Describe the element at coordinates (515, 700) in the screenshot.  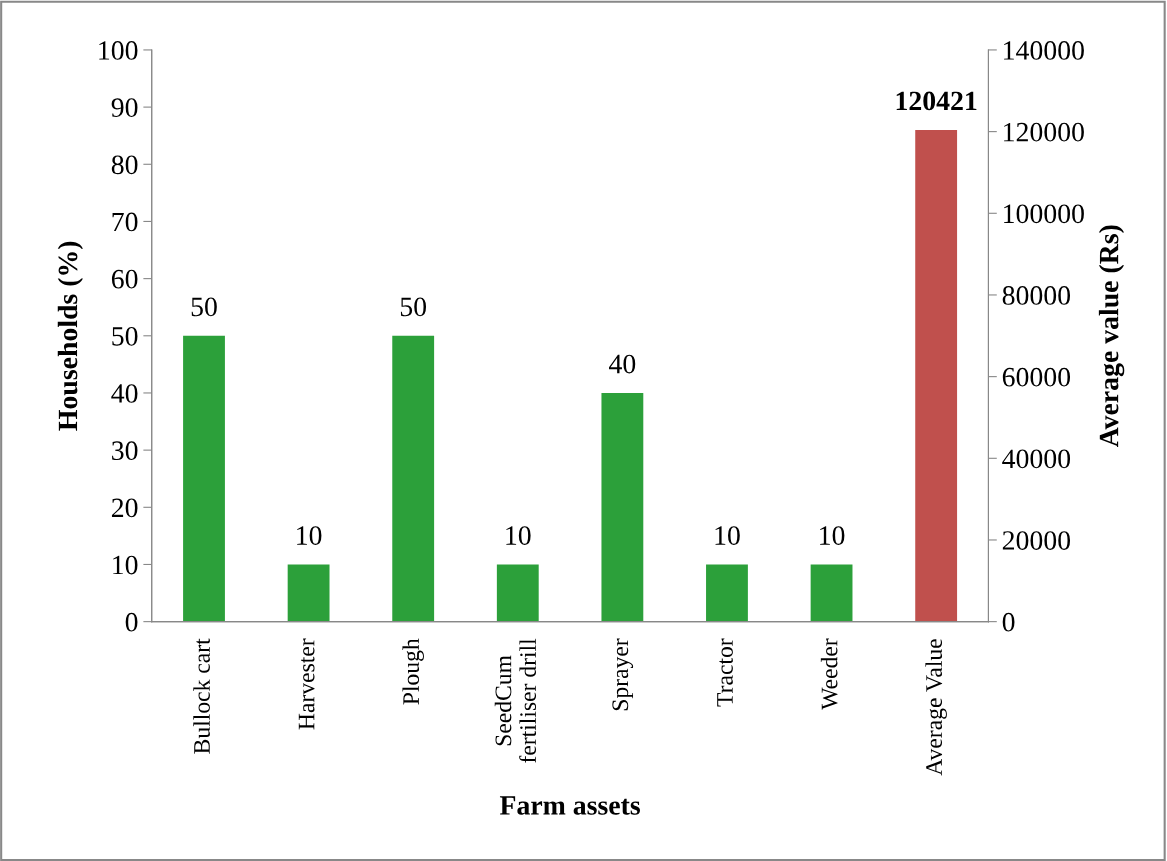
I see `x-tick-label: SeedCum fertiliser drill` at that location.